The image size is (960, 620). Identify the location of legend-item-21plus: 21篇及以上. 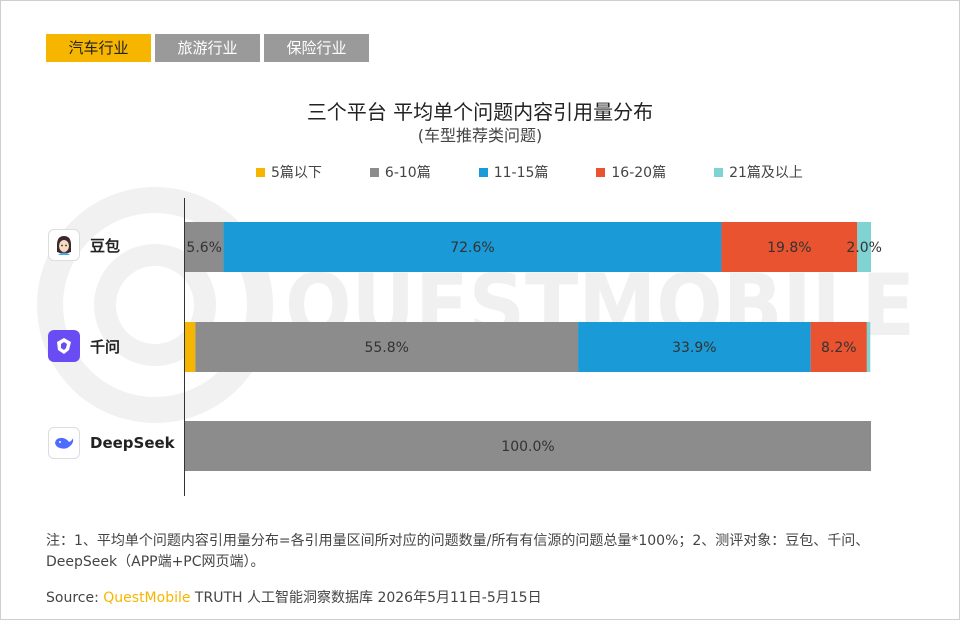
(758, 172).